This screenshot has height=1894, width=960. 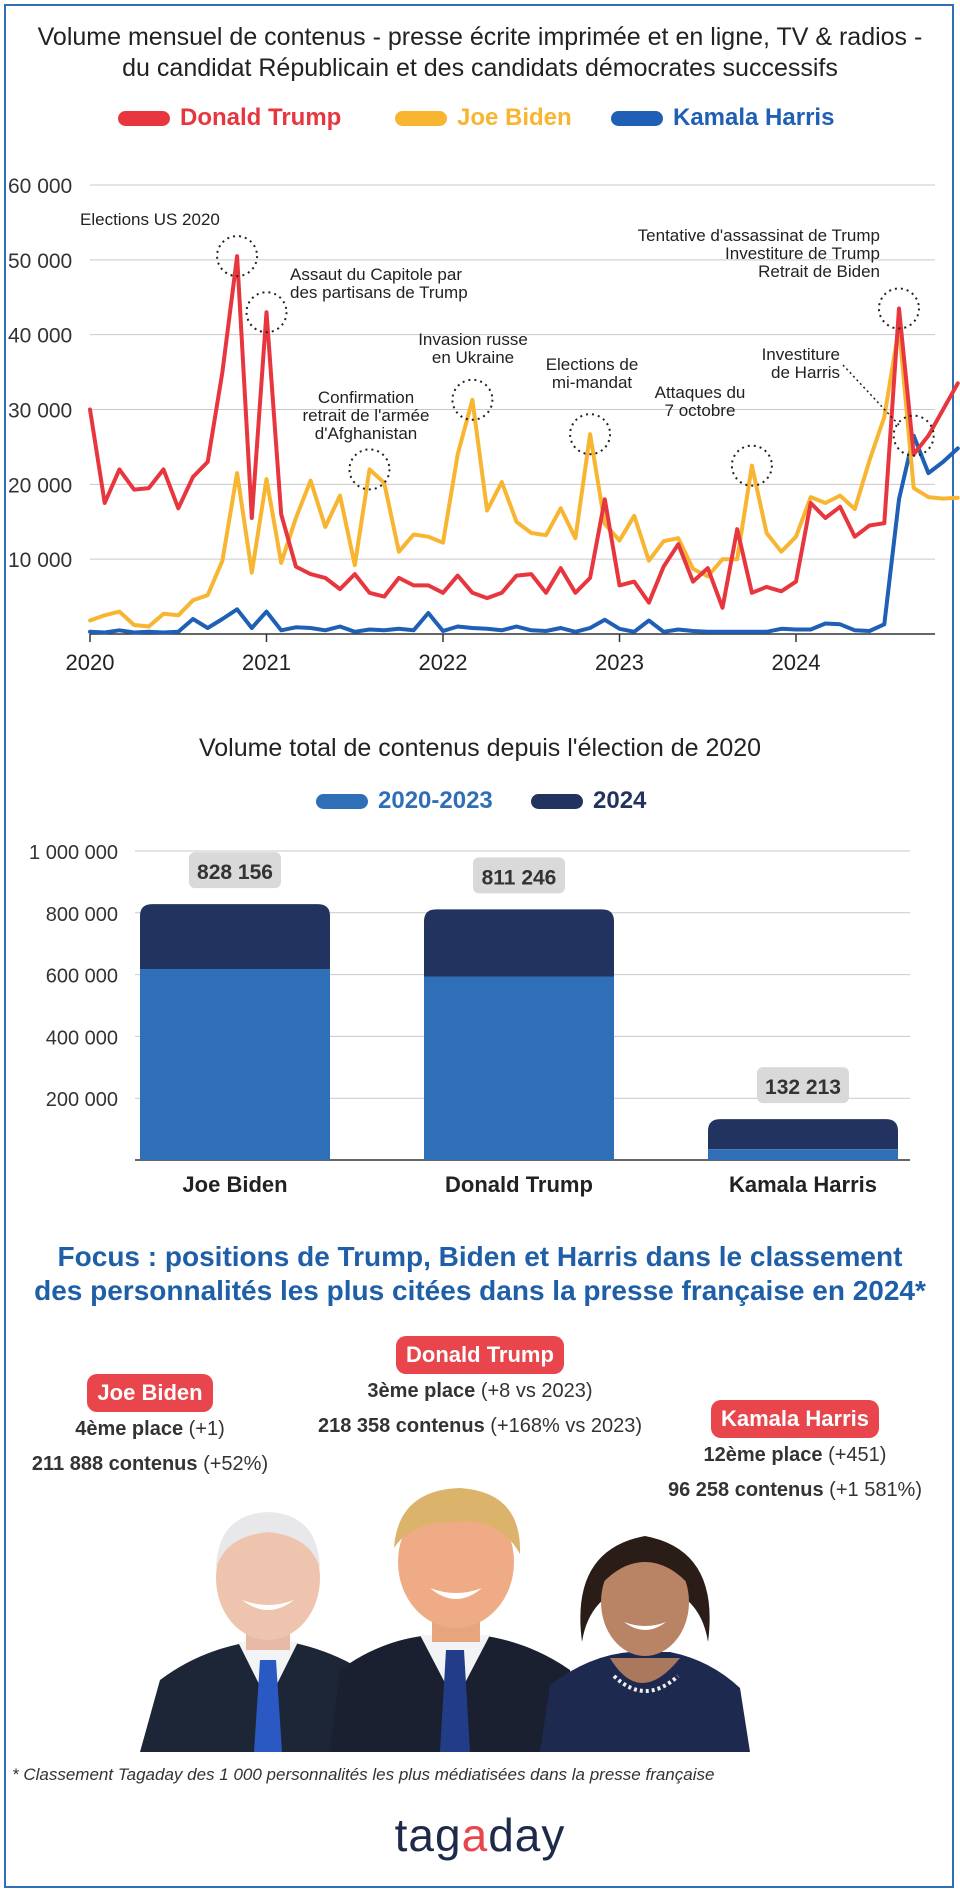 What do you see at coordinates (857, 1455) in the screenshot?
I see `rank-delta-harris: (+451)` at bounding box center [857, 1455].